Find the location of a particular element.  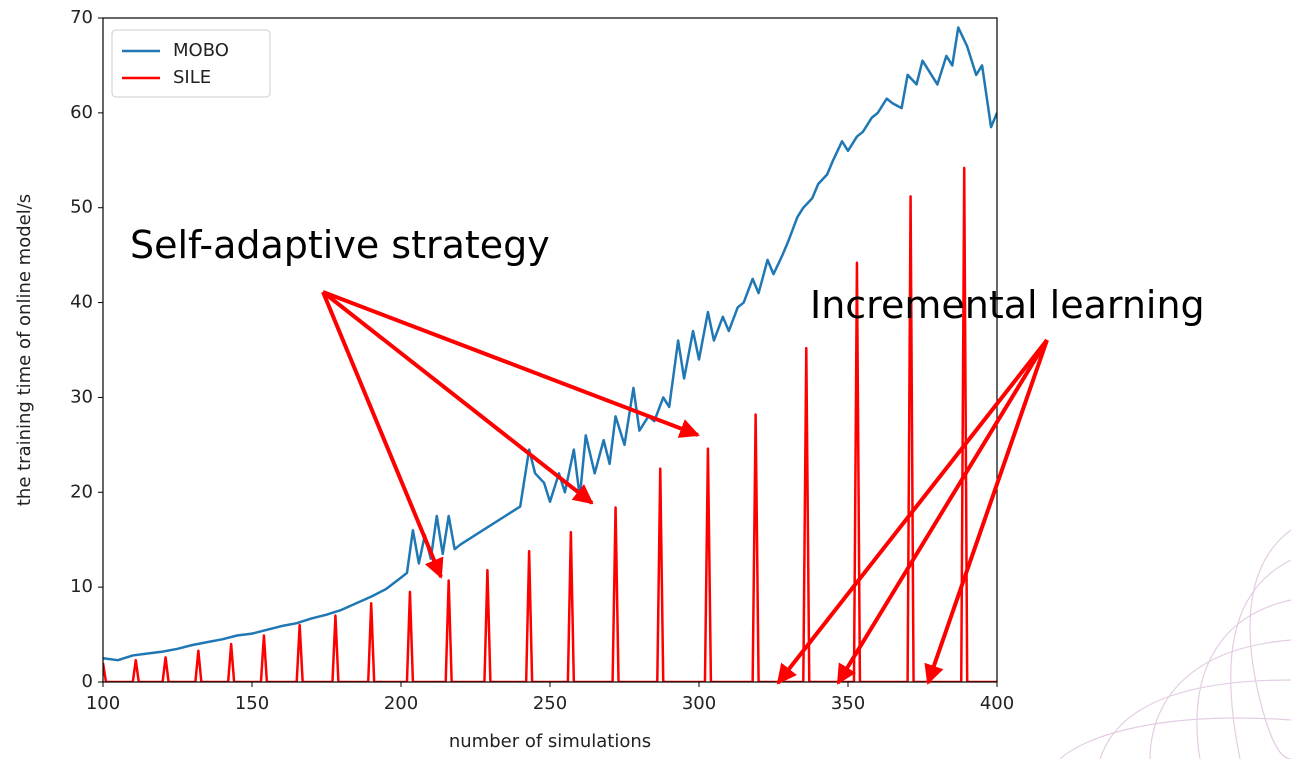

legend-label: SILE is located at coordinates (192, 77).